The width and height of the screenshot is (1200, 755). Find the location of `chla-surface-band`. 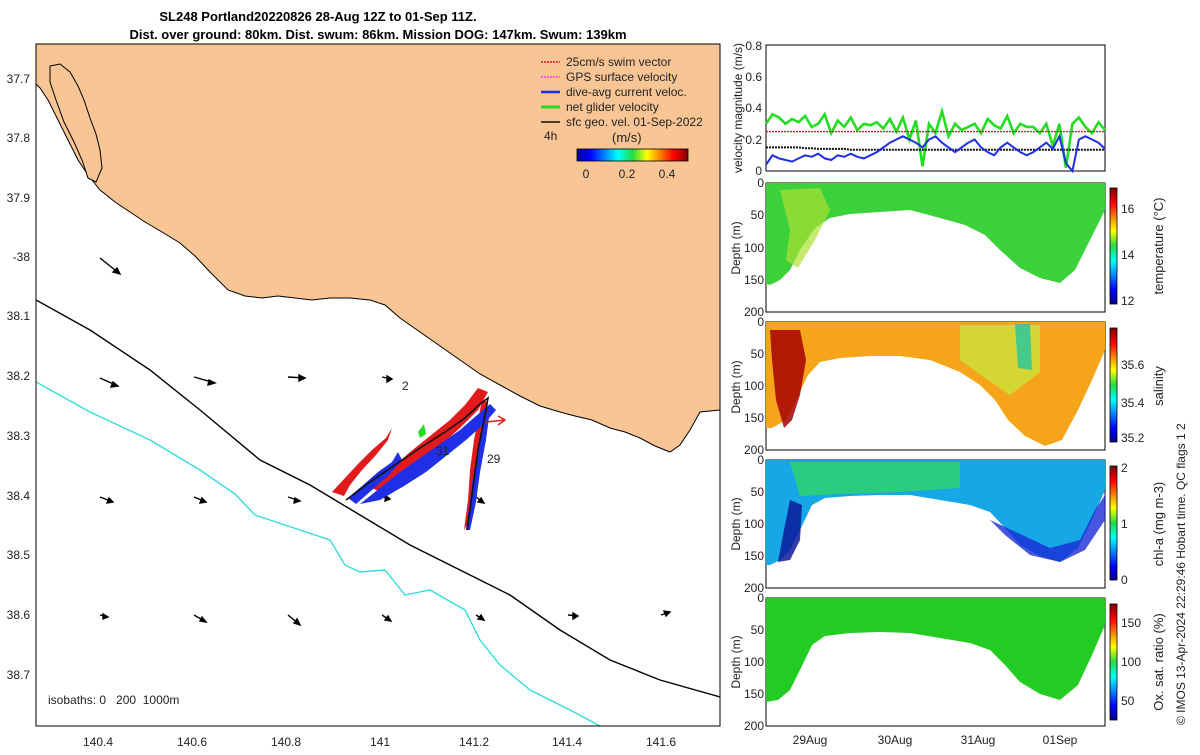

chla-surface-band is located at coordinates (875, 479).